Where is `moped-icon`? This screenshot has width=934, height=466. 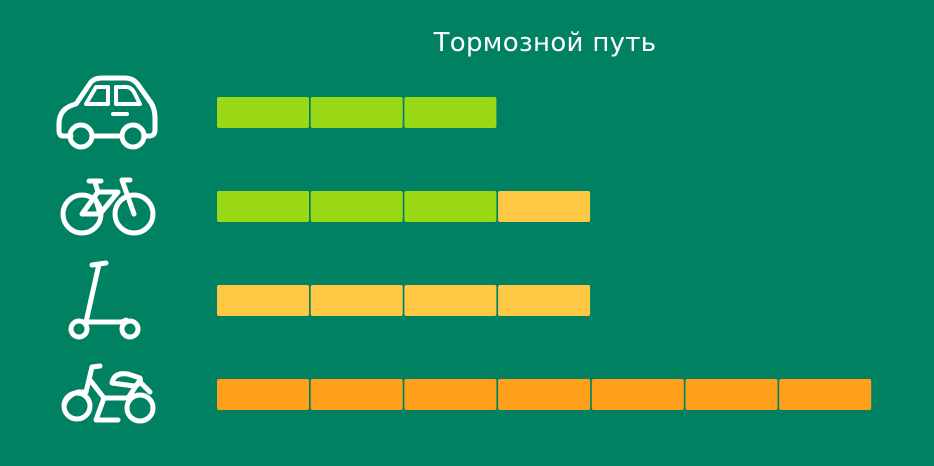 moped-icon is located at coordinates (108, 393).